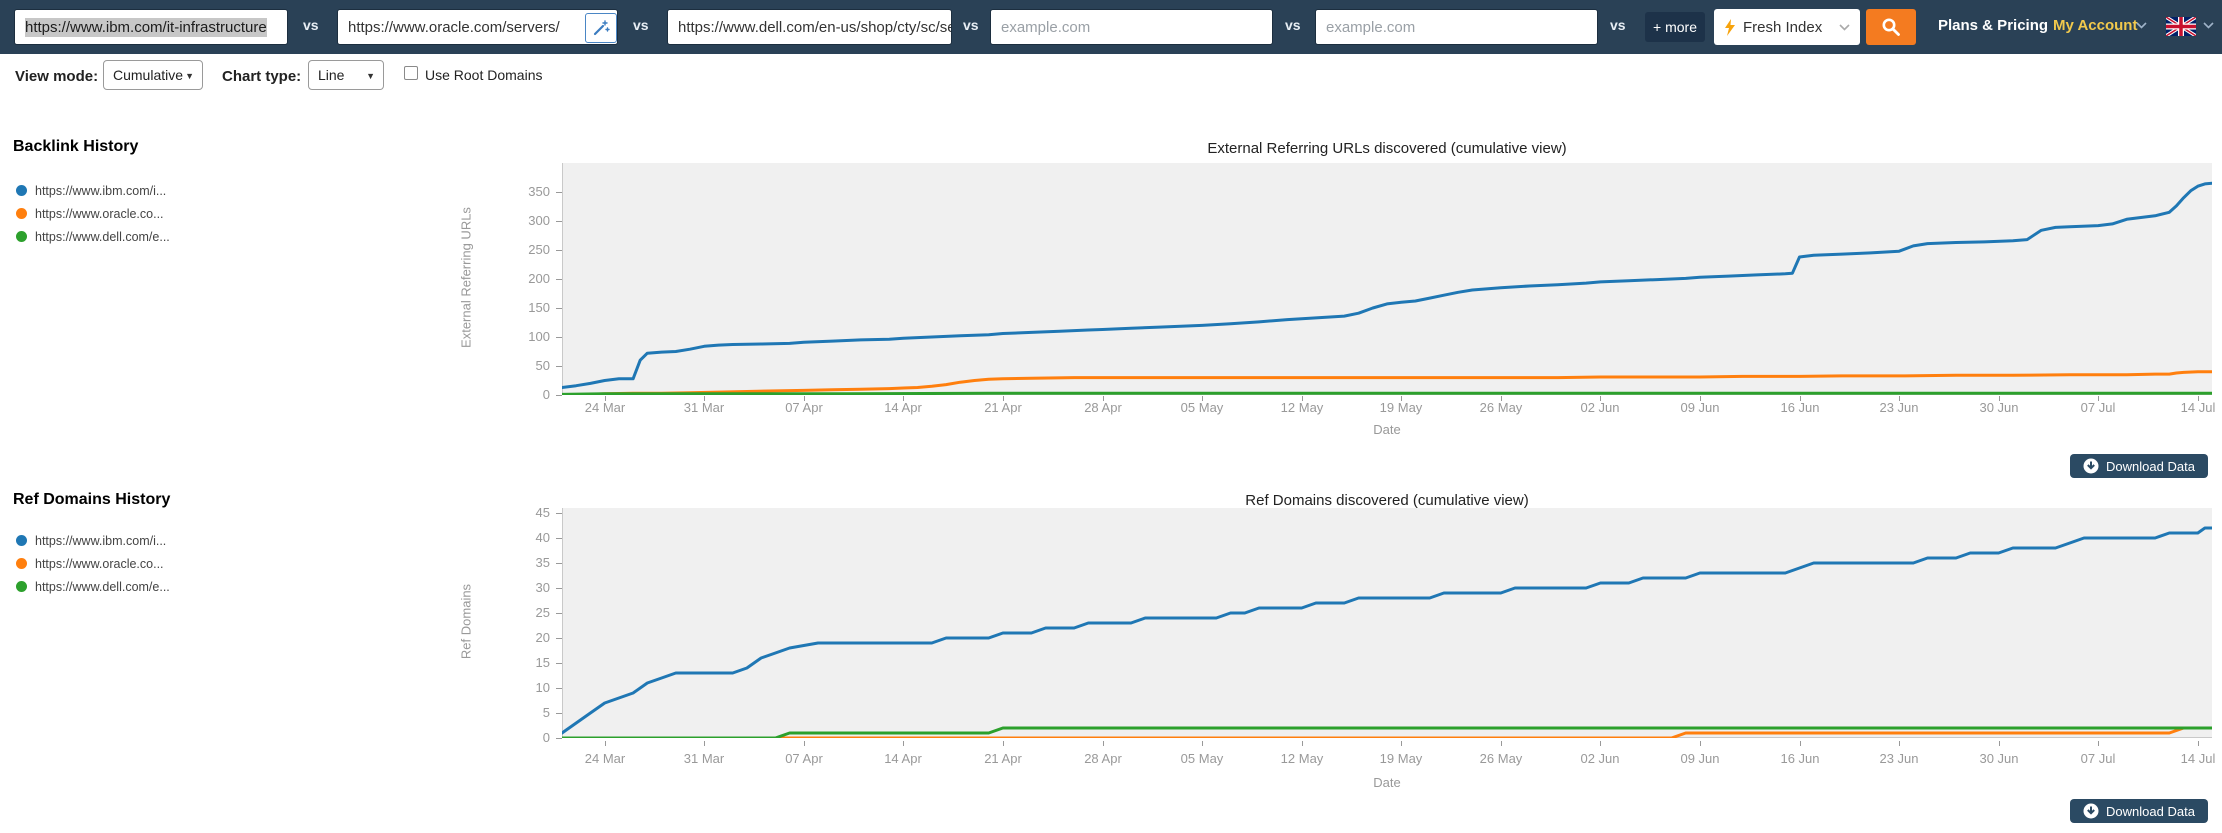  Describe the element at coordinates (601, 28) in the screenshot. I see `magic-wand-button` at that location.